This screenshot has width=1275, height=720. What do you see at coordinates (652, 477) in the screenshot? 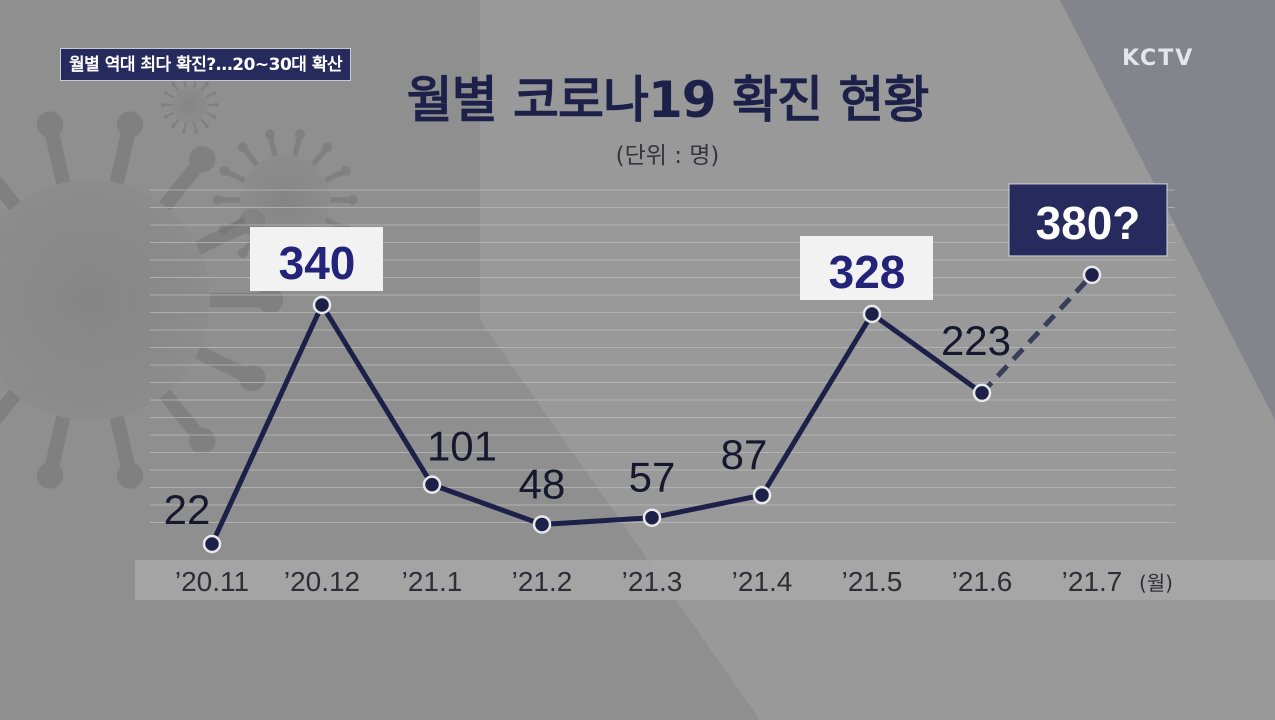
I see `data-label: 57` at bounding box center [652, 477].